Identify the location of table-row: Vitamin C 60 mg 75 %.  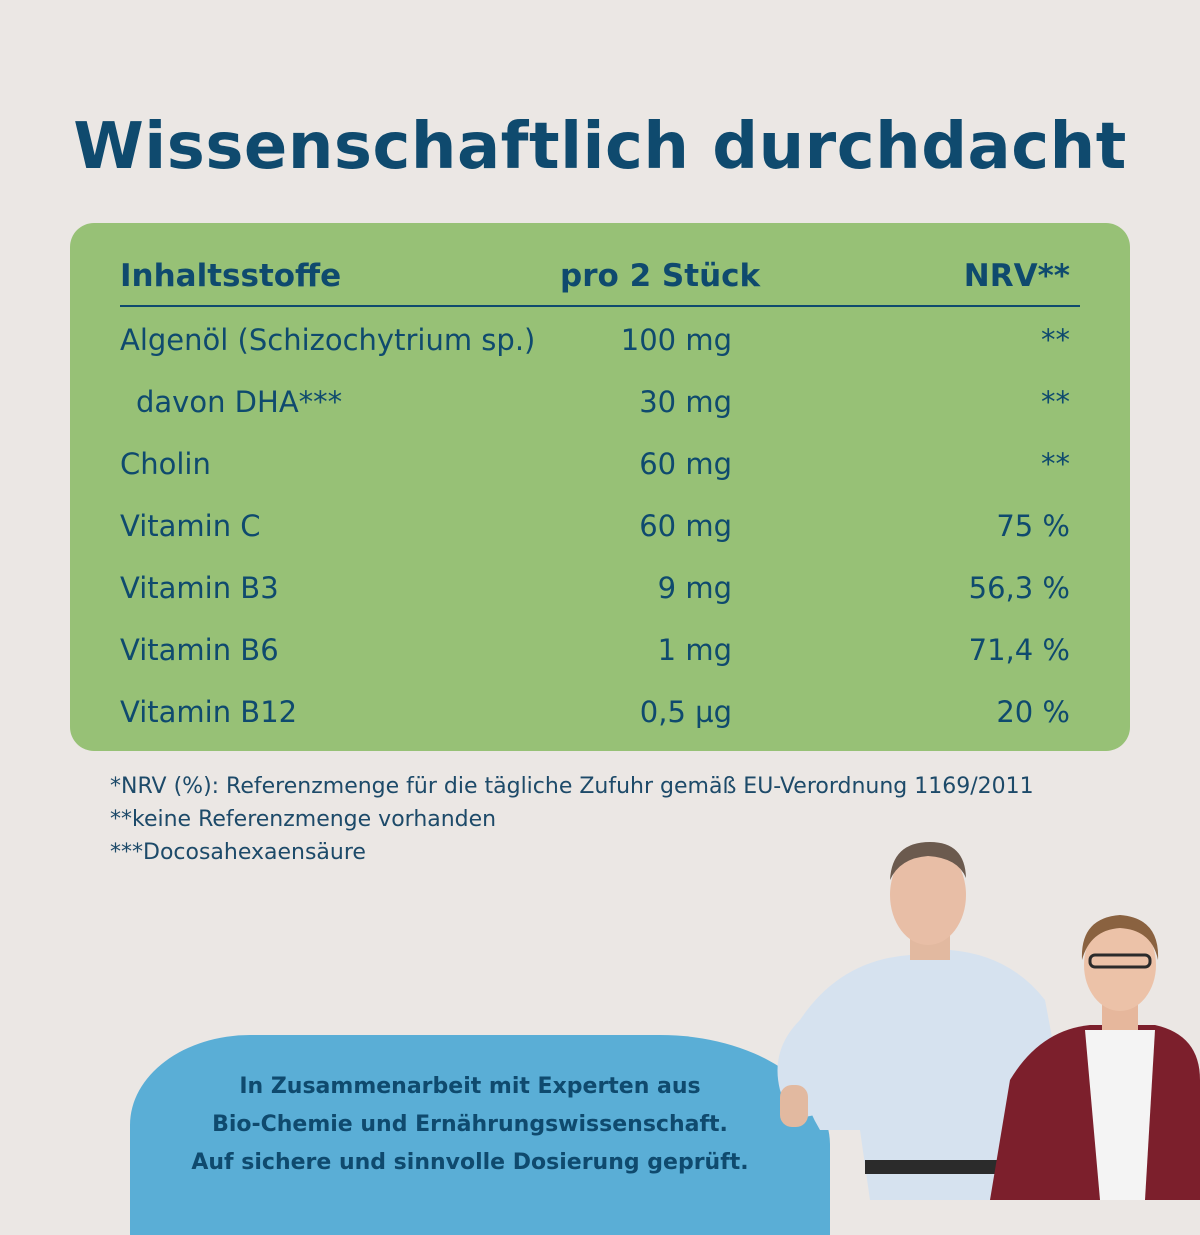
(595, 529).